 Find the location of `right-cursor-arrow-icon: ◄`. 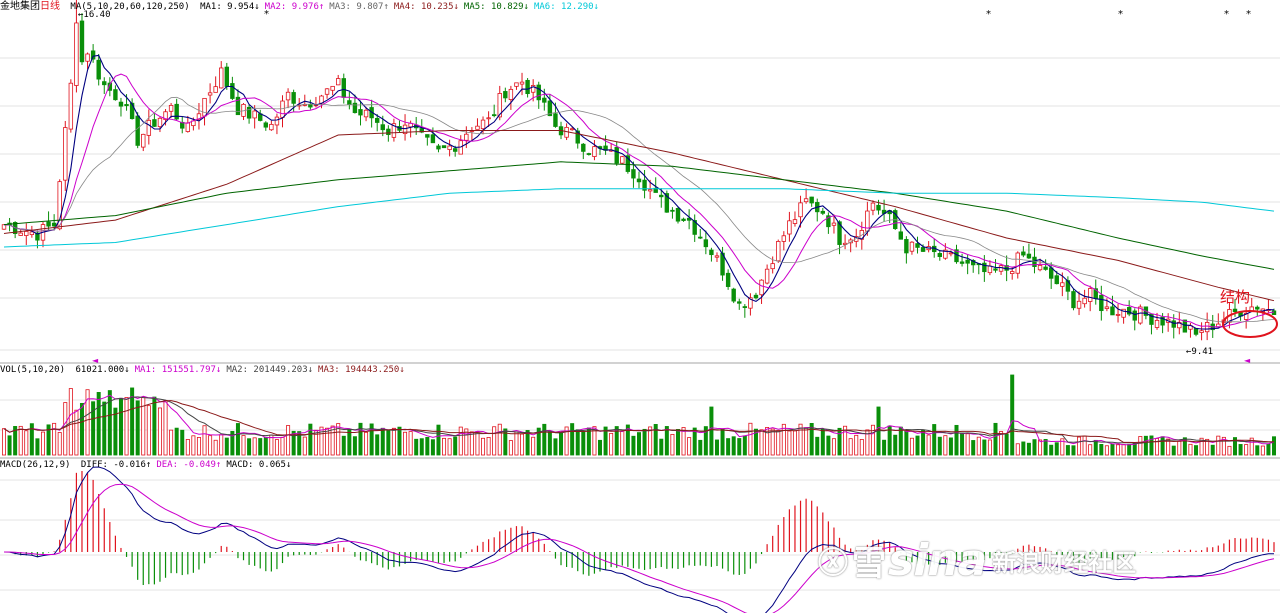

right-cursor-arrow-icon: ◄ is located at coordinates (1247, 360).